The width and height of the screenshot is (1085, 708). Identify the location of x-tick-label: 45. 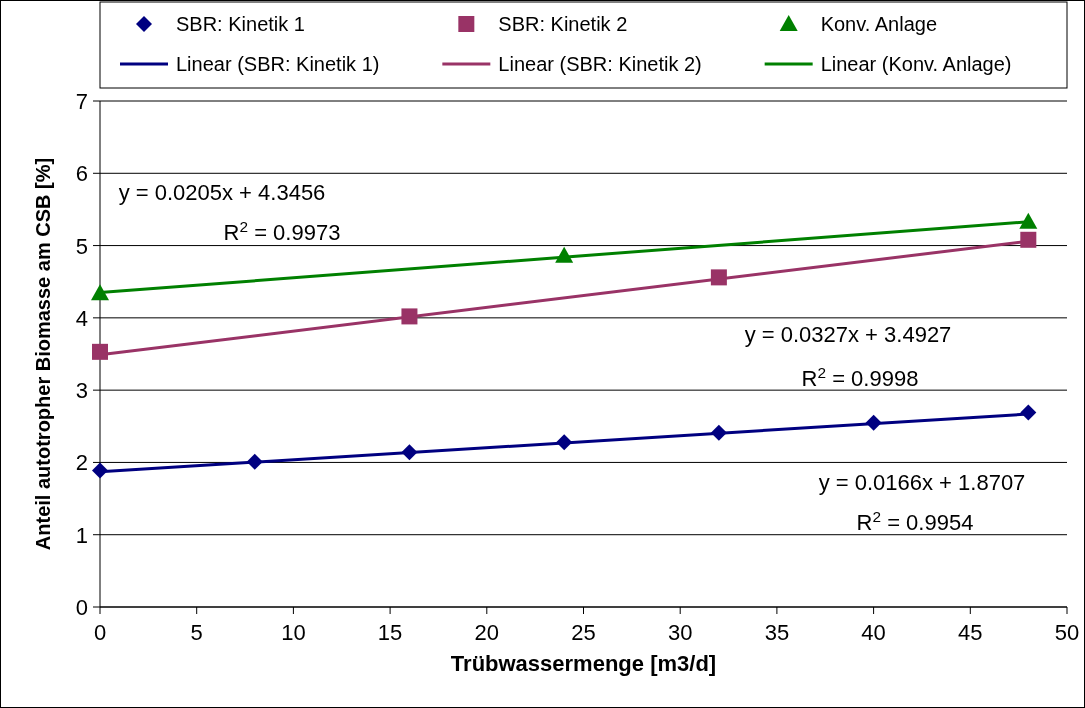
(970, 632).